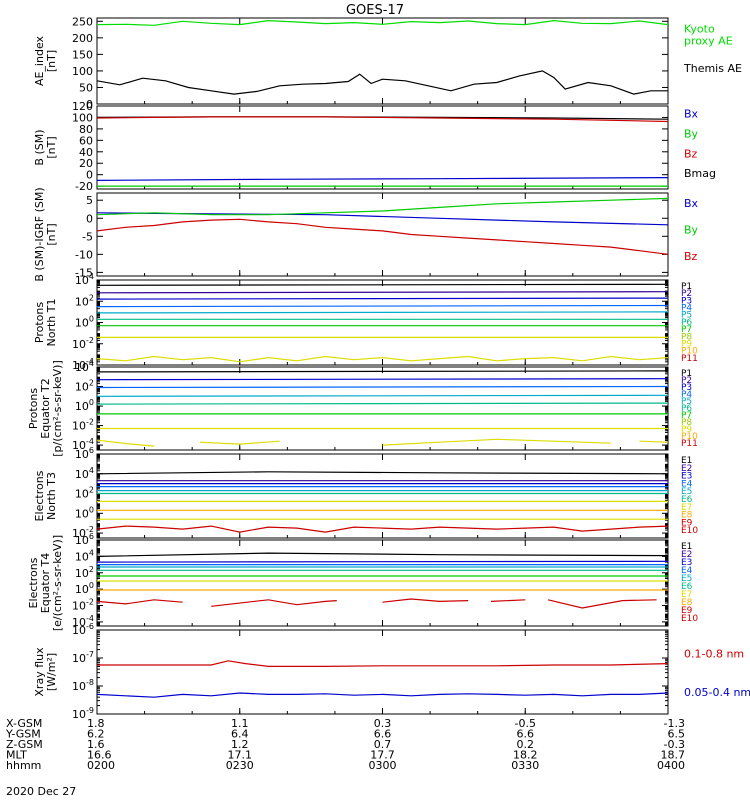 The height and width of the screenshot is (800, 750). I want to click on series-line-p8c, so click(496, 442).